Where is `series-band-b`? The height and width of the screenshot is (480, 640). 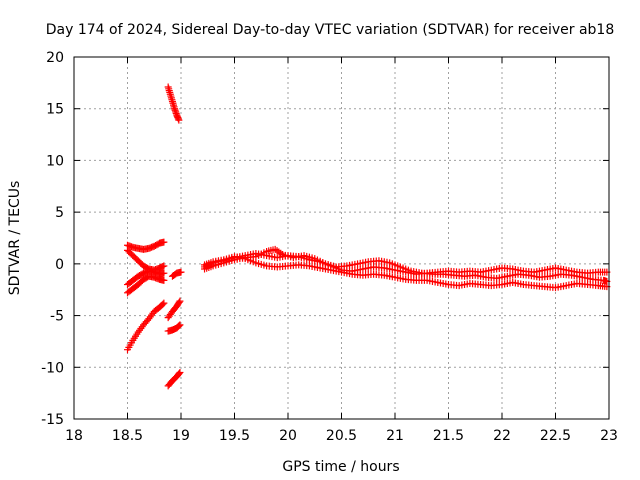 series-band-b is located at coordinates (406, 265).